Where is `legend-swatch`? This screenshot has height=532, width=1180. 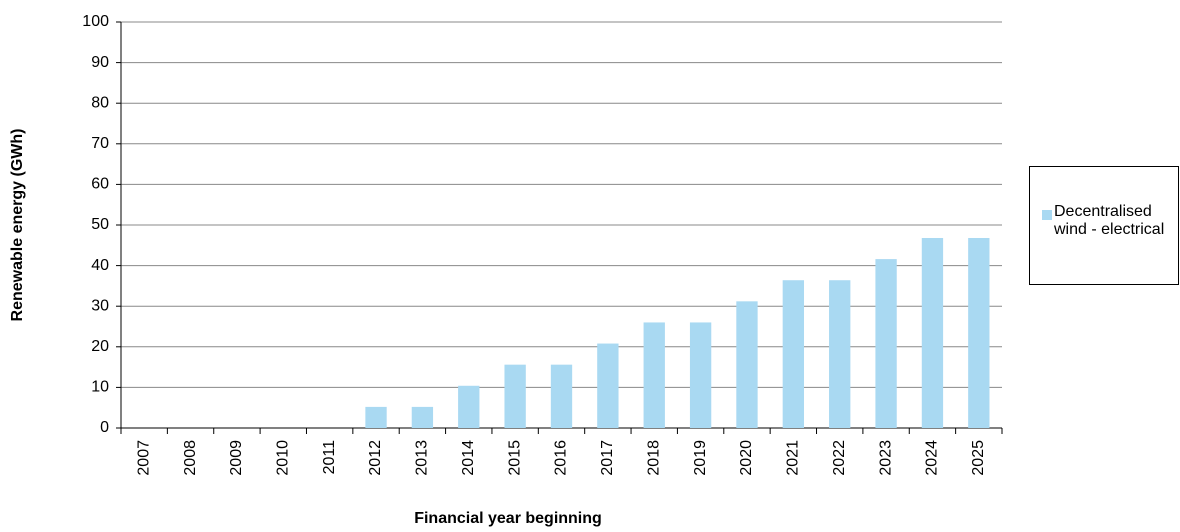
legend-swatch is located at coordinates (1047, 215).